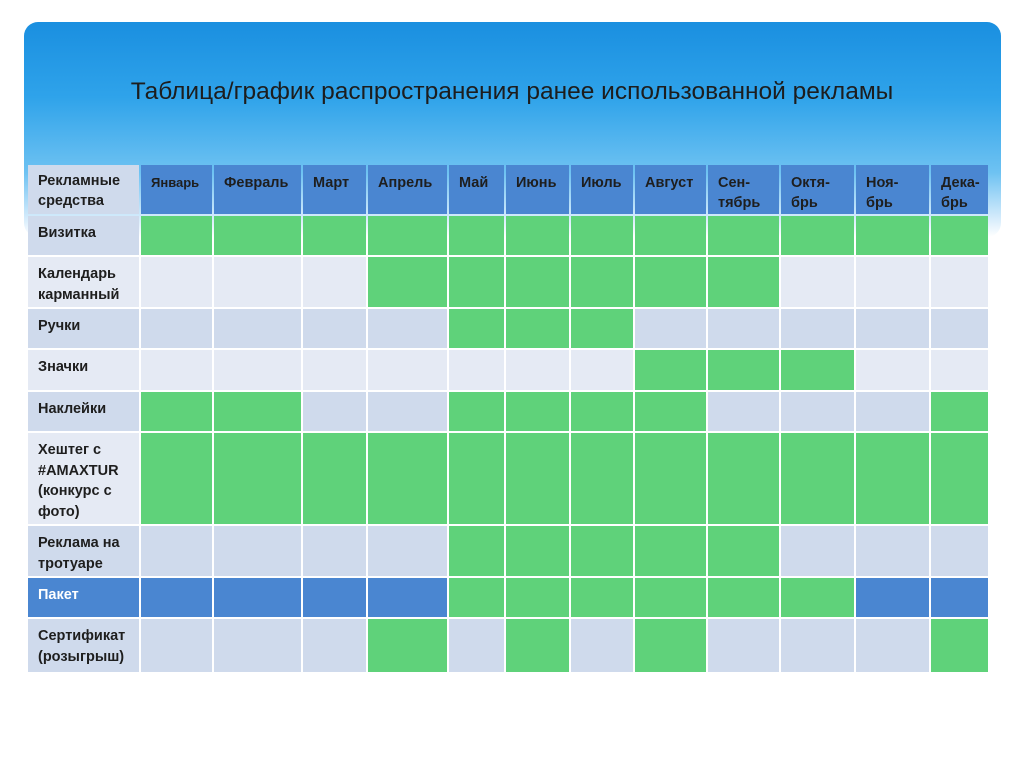  What do you see at coordinates (508, 597) in the screenshot?
I see `table-row: Пакет` at bounding box center [508, 597].